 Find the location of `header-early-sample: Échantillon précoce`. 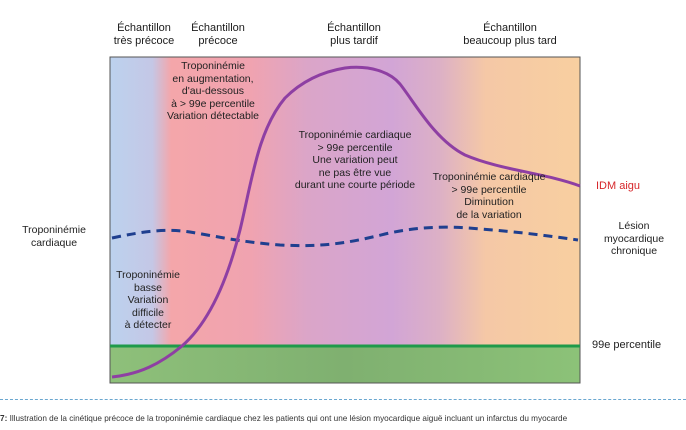

header-early-sample: Échantillon précoce is located at coordinates (218, 34).